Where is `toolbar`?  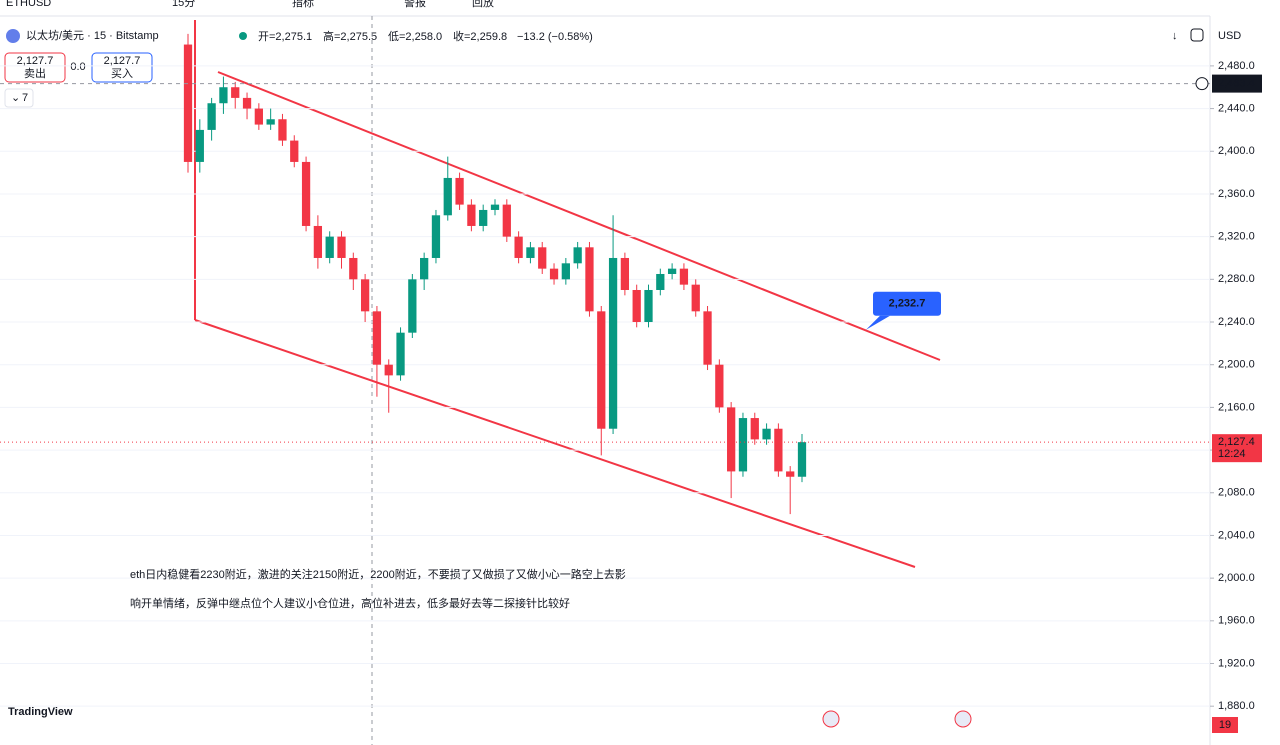
toolbar is located at coordinates (640, 6).